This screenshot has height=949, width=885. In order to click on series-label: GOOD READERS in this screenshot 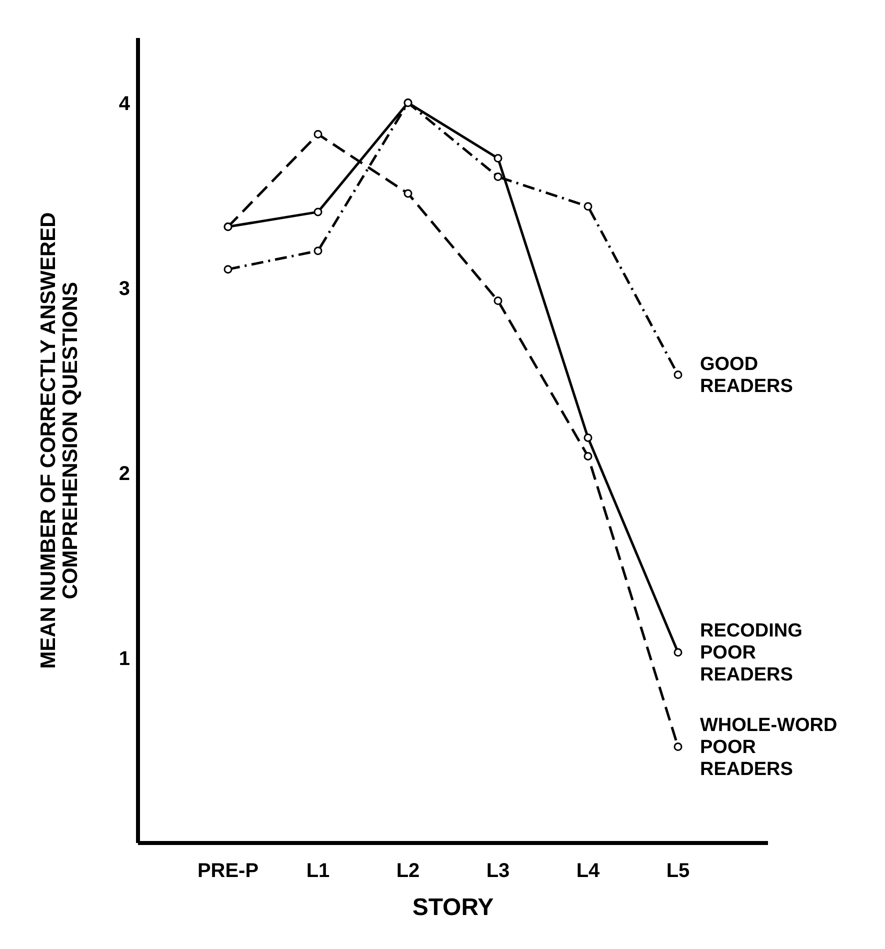, I will do `click(746, 375)`.